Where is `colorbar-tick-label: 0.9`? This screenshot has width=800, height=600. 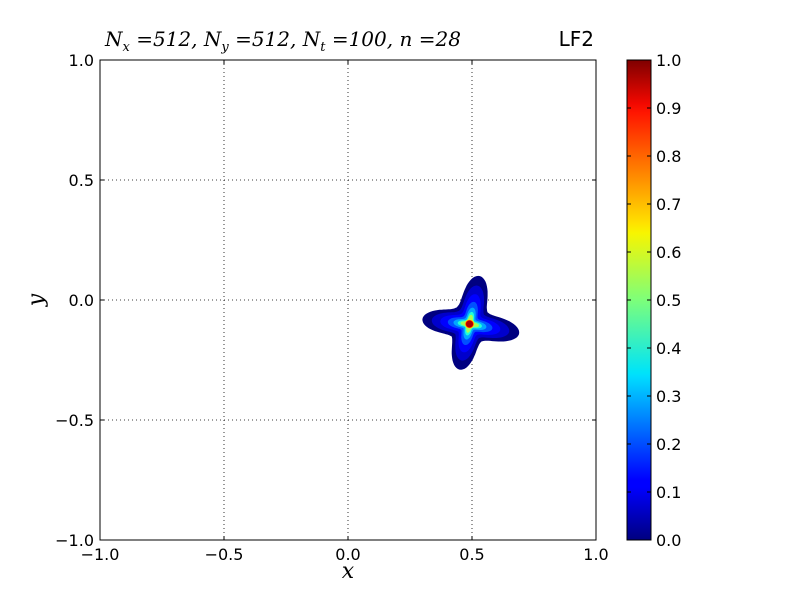
colorbar-tick-label: 0.9 is located at coordinates (668, 108).